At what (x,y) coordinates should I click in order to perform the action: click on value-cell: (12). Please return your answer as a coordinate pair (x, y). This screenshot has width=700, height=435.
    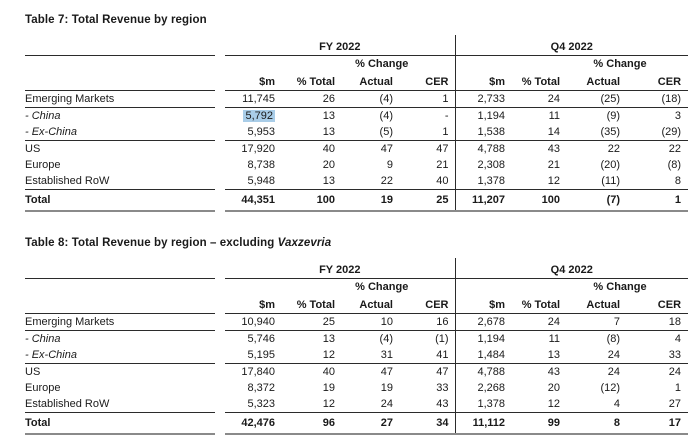
    Looking at the image, I should click on (610, 388).